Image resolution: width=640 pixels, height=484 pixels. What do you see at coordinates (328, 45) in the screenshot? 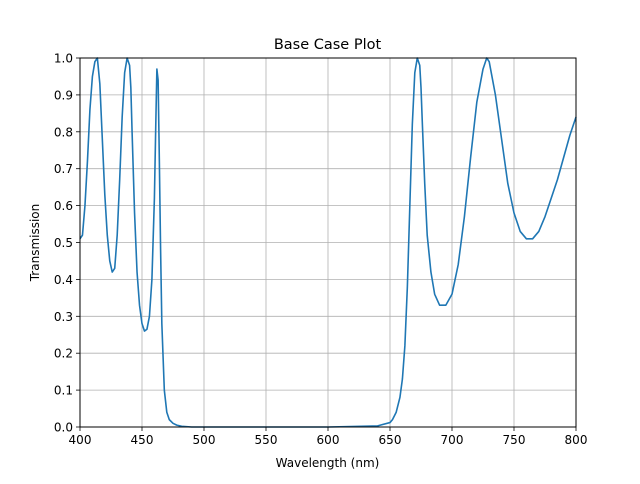
I see `chart-title: Base Case Plot` at bounding box center [328, 45].